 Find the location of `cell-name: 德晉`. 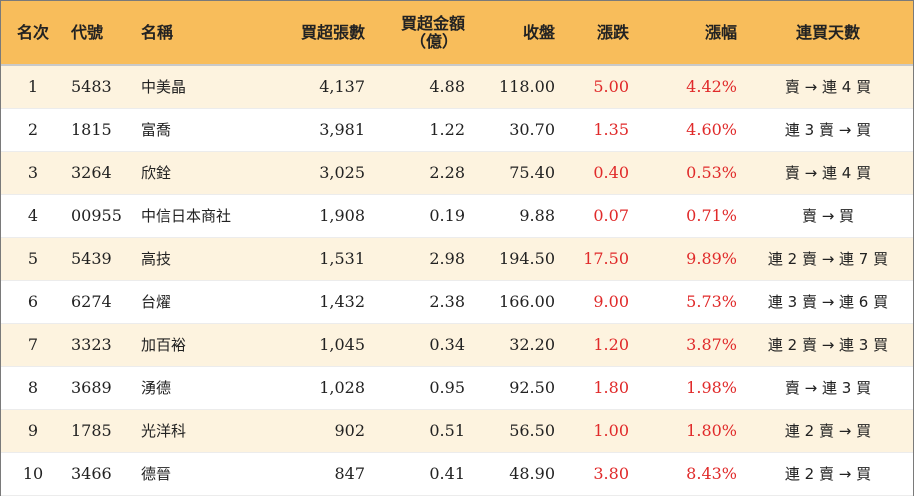

cell-name: 德晉 is located at coordinates (210, 474).